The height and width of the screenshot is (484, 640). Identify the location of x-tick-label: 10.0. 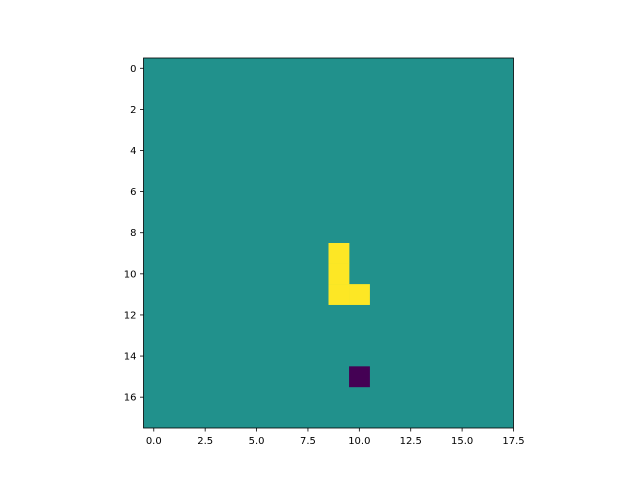
(359, 441).